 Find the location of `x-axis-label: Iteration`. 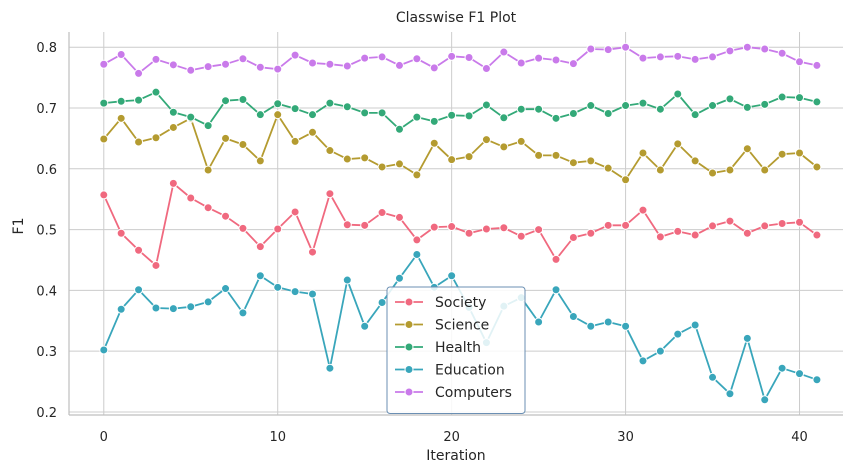

x-axis-label: Iteration is located at coordinates (455, 456).